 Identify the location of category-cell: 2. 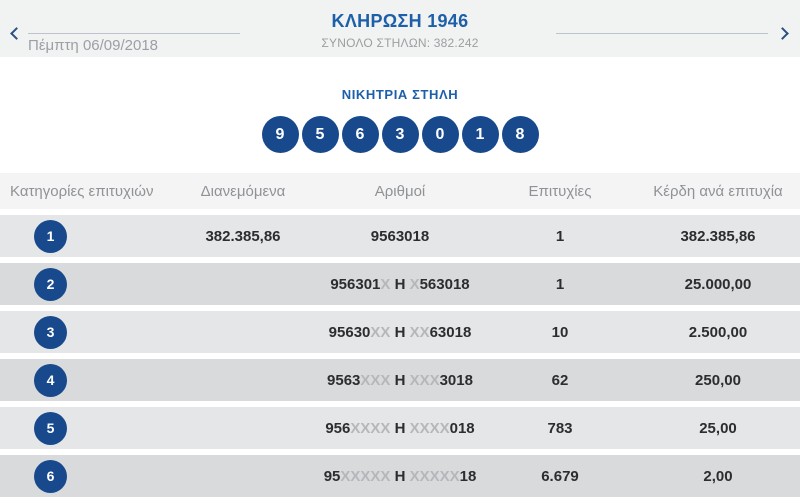
(85, 284).